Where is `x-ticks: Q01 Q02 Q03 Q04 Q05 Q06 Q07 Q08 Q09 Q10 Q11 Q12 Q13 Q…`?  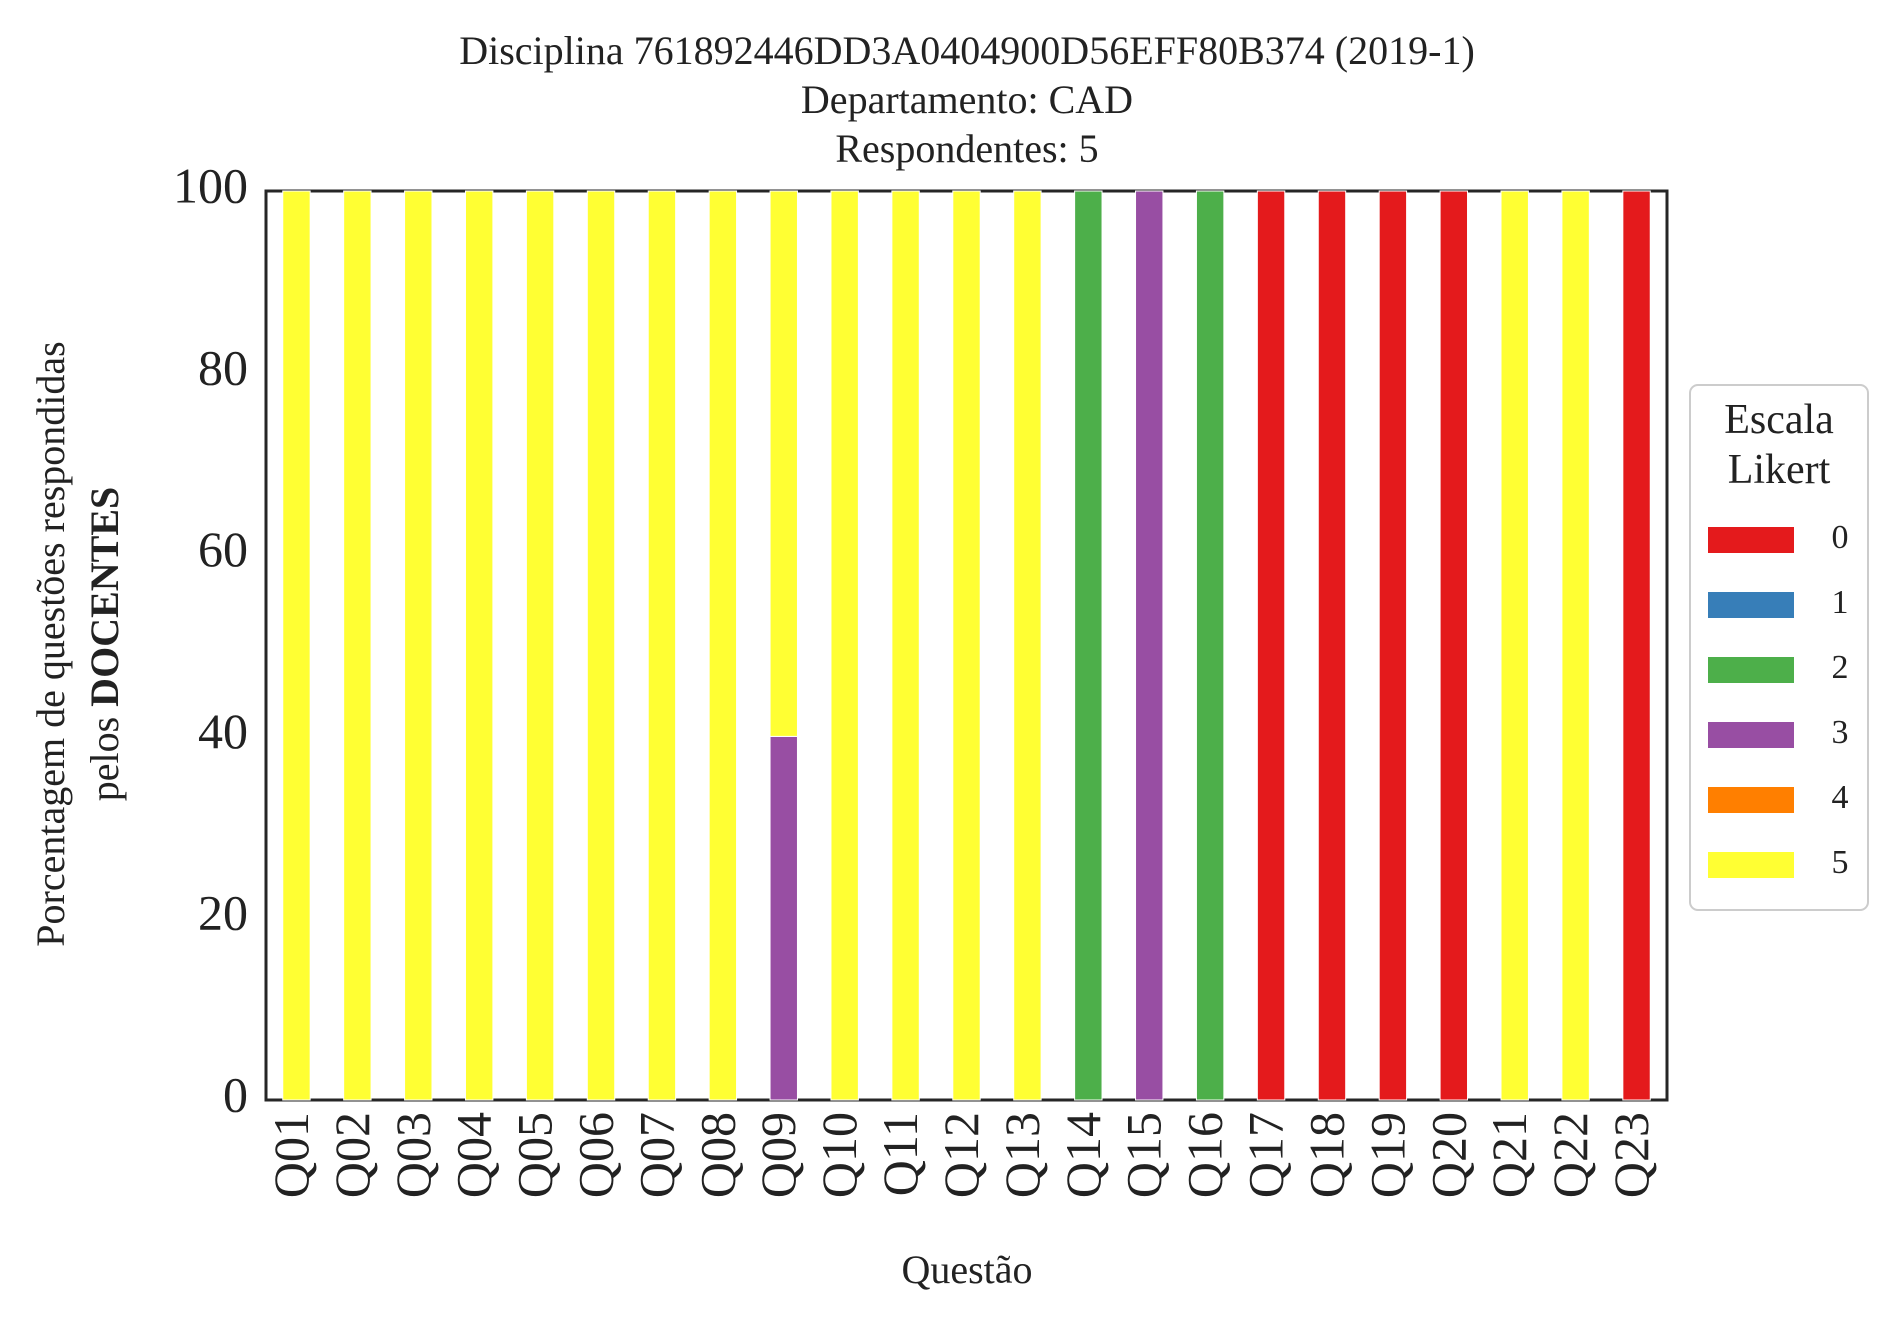 x-ticks: Q01 Q02 Q03 Q04 Q05 Q06 Q07 Q08 Q09 Q10 Q11 Q12 Q13 Q… is located at coordinates (961, 1155).